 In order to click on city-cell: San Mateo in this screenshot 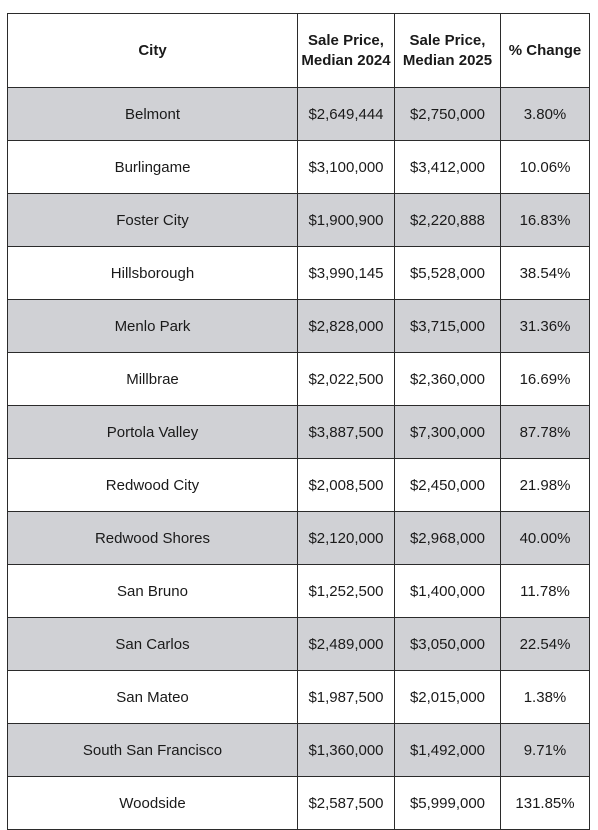, I will do `click(152, 697)`.